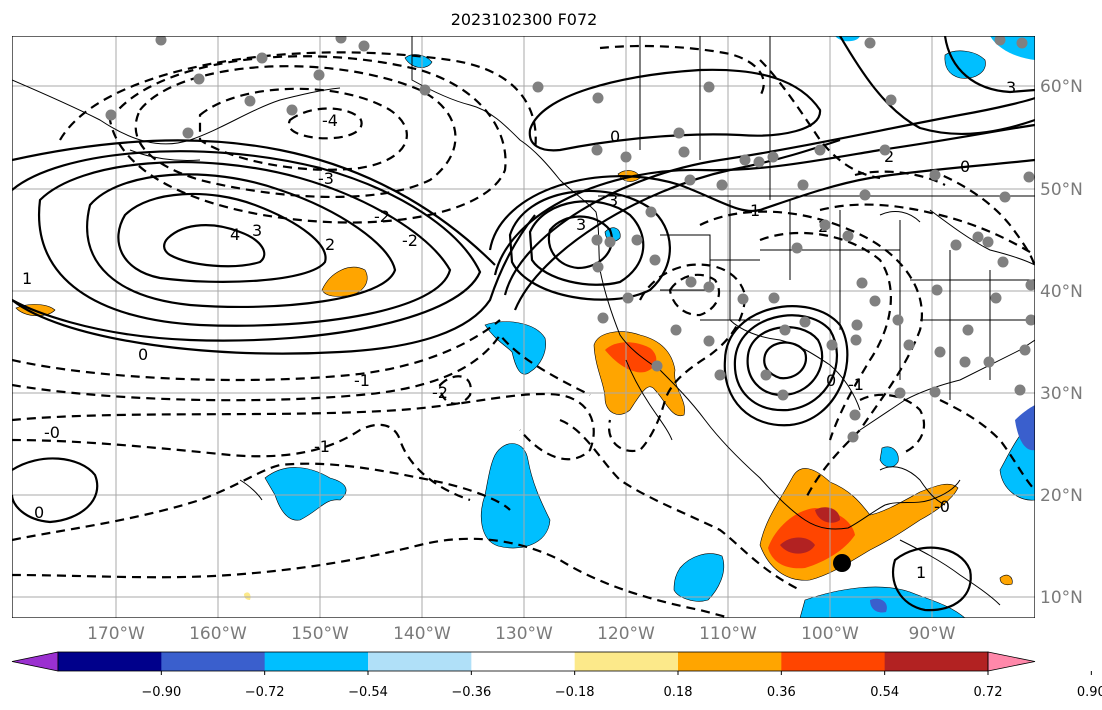  What do you see at coordinates (1061, 190) in the screenshot?
I see `lat-label: 50°N` at bounding box center [1061, 190].